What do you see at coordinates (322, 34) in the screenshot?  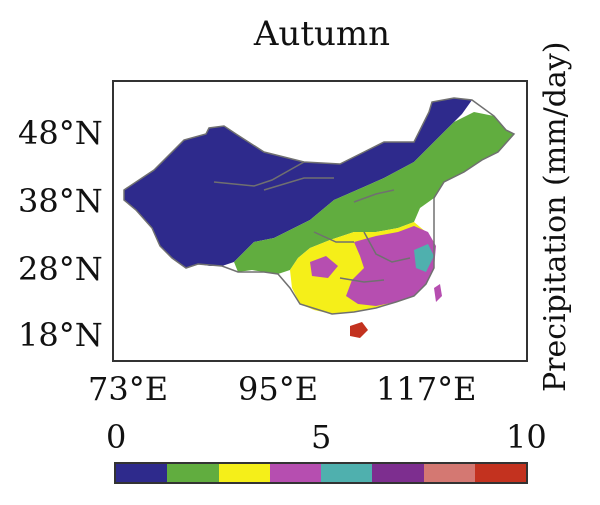 I see `map-title: Autumn` at bounding box center [322, 34].